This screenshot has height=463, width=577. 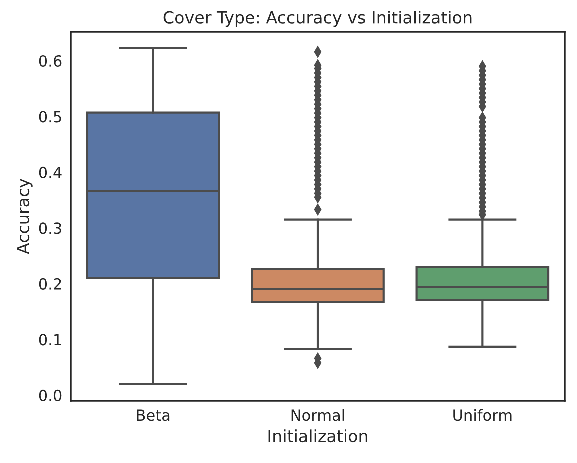 What do you see at coordinates (318, 19) in the screenshot?
I see `chart-title: Cover Type: Accuracy vs Initialization` at bounding box center [318, 19].